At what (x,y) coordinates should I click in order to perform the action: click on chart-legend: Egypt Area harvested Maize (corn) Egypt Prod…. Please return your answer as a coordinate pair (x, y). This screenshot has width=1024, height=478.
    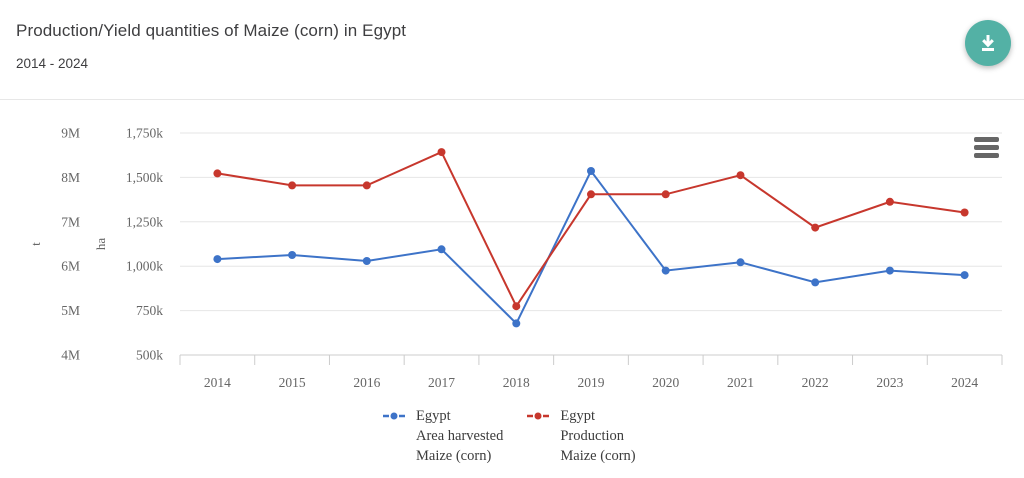
    Looking at the image, I should click on (509, 436).